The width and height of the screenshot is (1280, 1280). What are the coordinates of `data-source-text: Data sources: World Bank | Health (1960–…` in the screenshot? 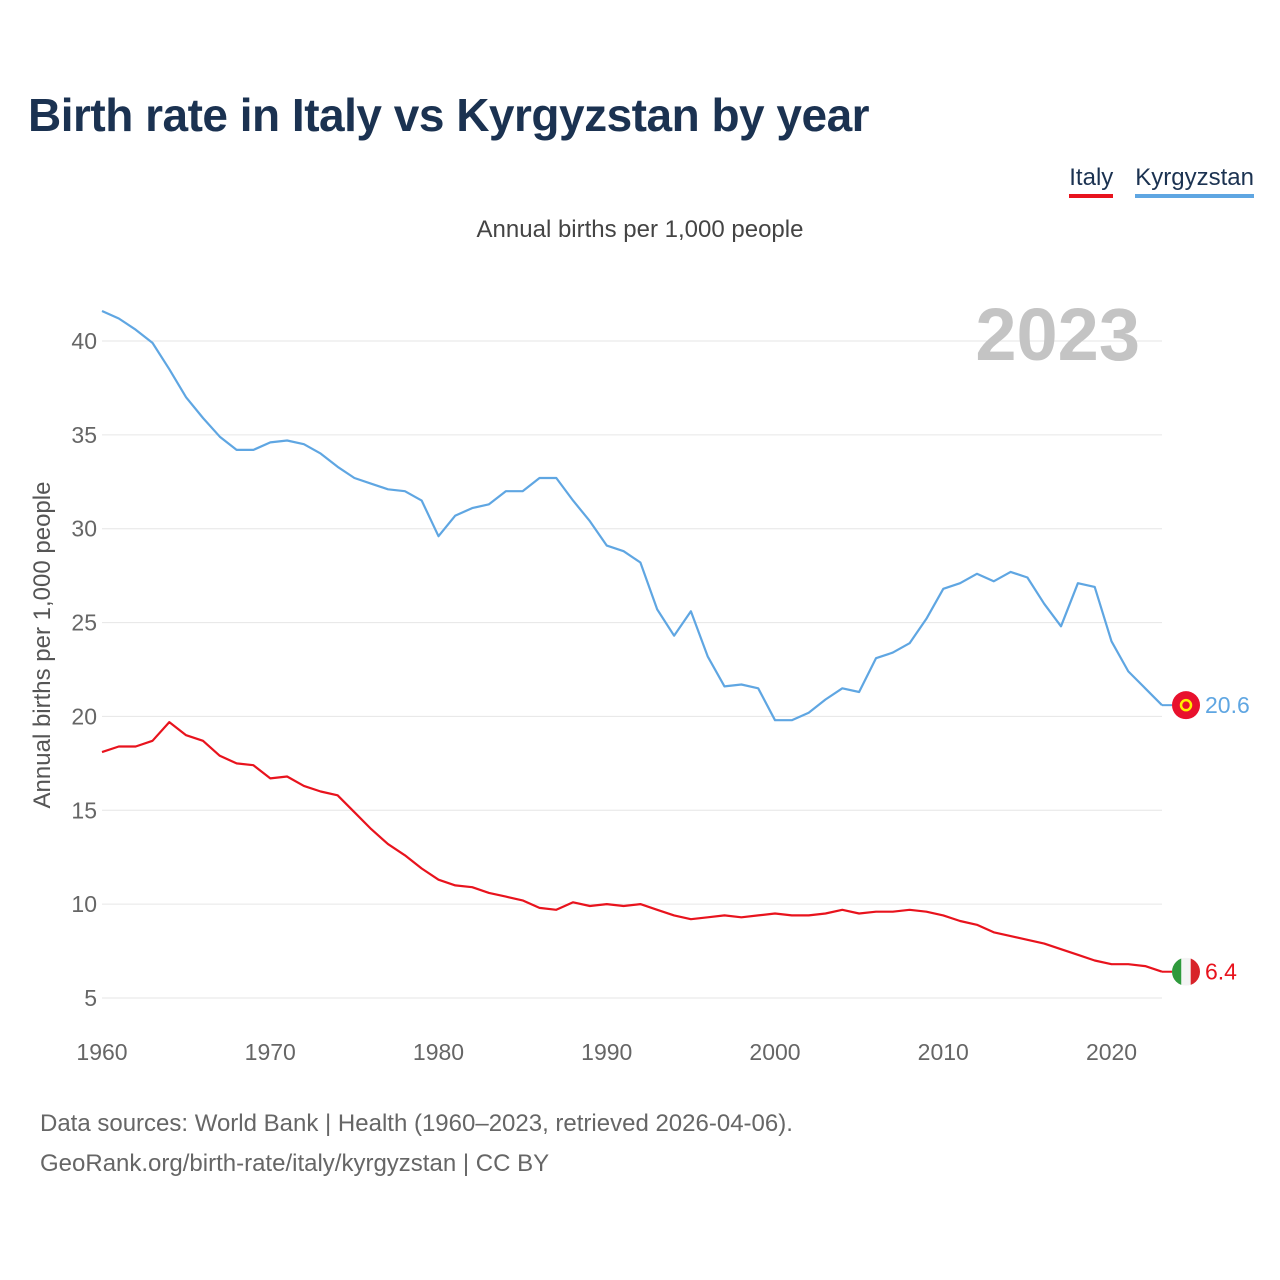 It's located at (416, 1123).